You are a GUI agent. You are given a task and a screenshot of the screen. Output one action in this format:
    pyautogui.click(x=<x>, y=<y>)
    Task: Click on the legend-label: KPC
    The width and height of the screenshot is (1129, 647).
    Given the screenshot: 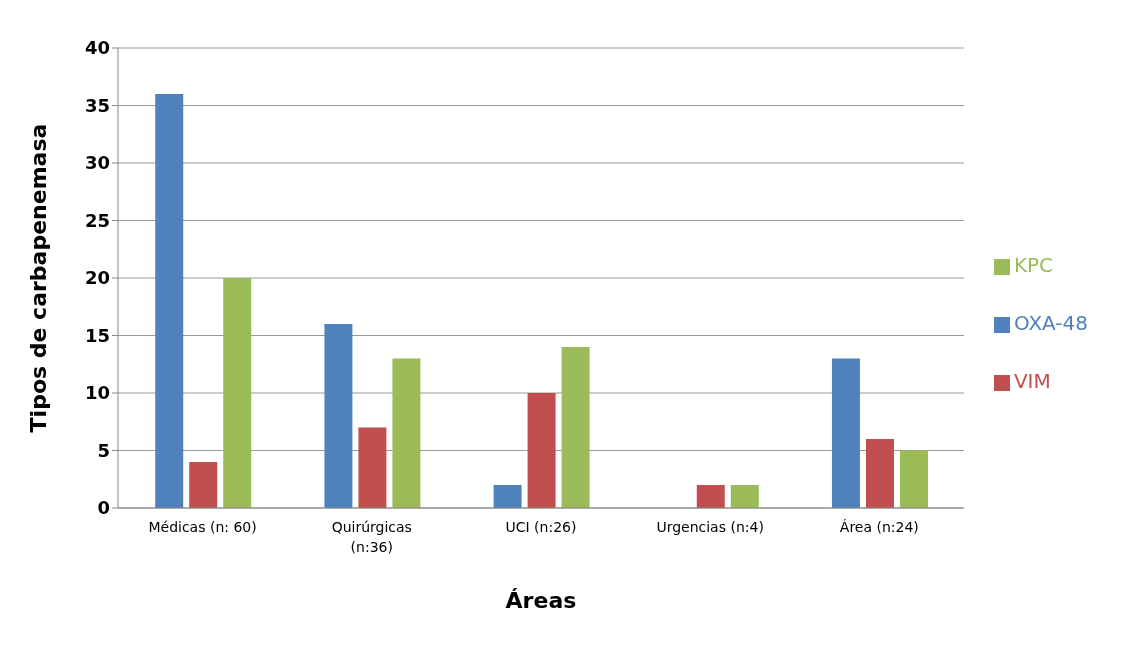 What is the action you would take?
    pyautogui.click(x=1033, y=265)
    